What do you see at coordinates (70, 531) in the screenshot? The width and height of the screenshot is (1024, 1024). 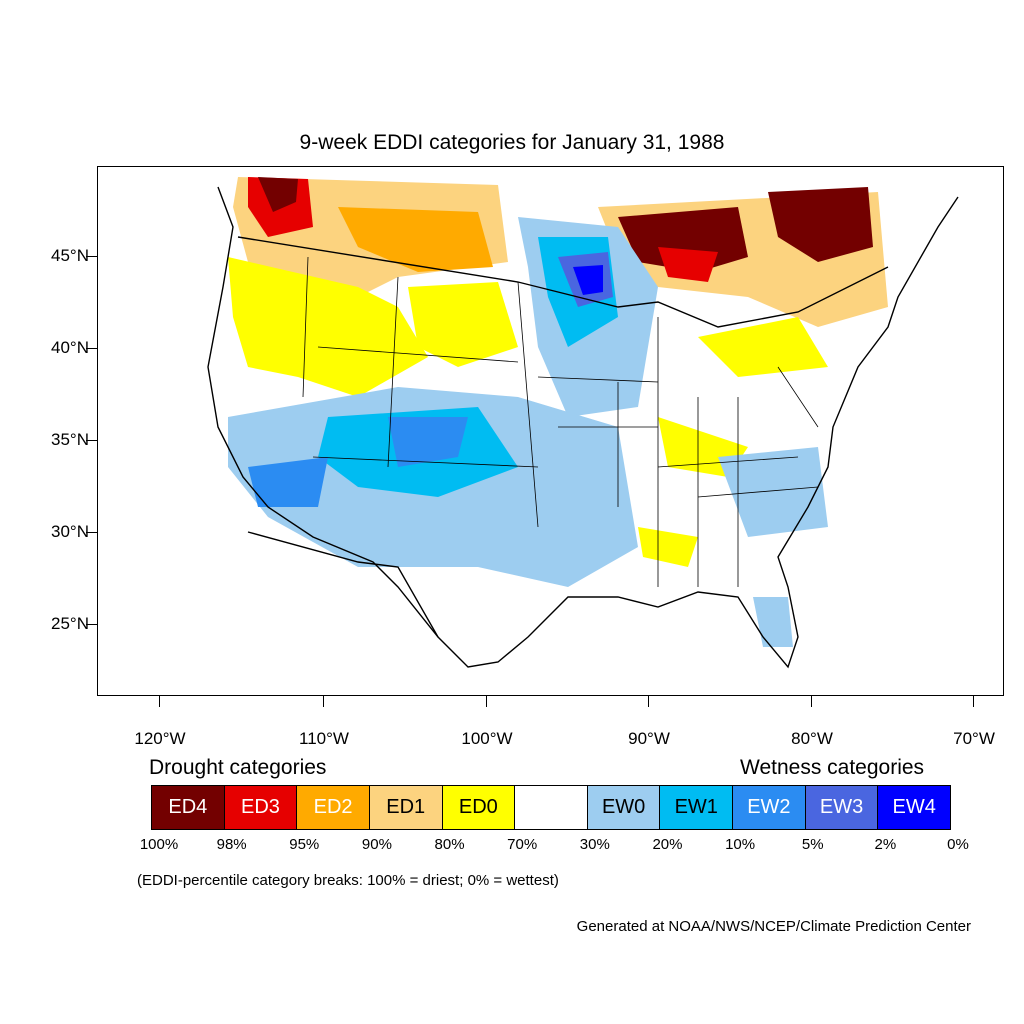 I see `lat-label: 30°N` at bounding box center [70, 531].